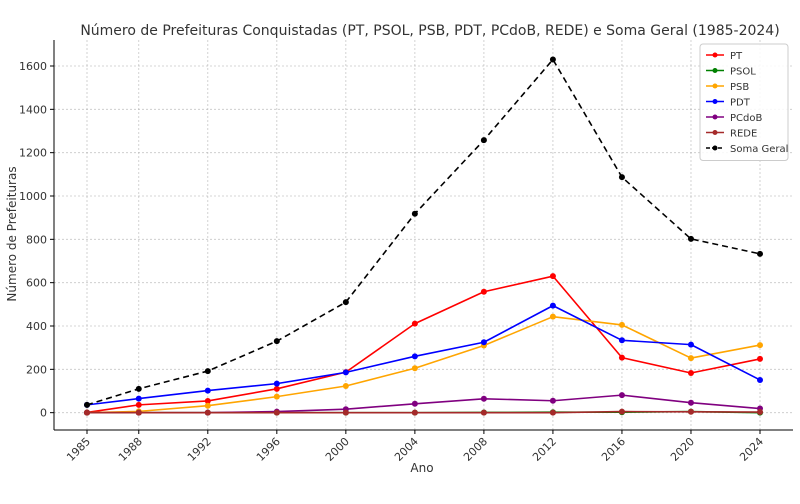 Image resolution: width=800 pixels, height=504 pixels. What do you see at coordinates (199, 449) in the screenshot?
I see `x-tick-label: 1992` at bounding box center [199, 449].